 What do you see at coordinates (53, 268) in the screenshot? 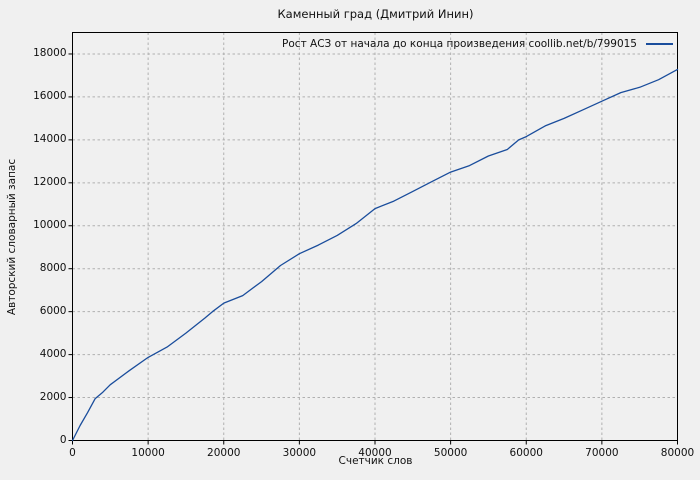
I see `y-tick-label: 8000` at bounding box center [53, 268].